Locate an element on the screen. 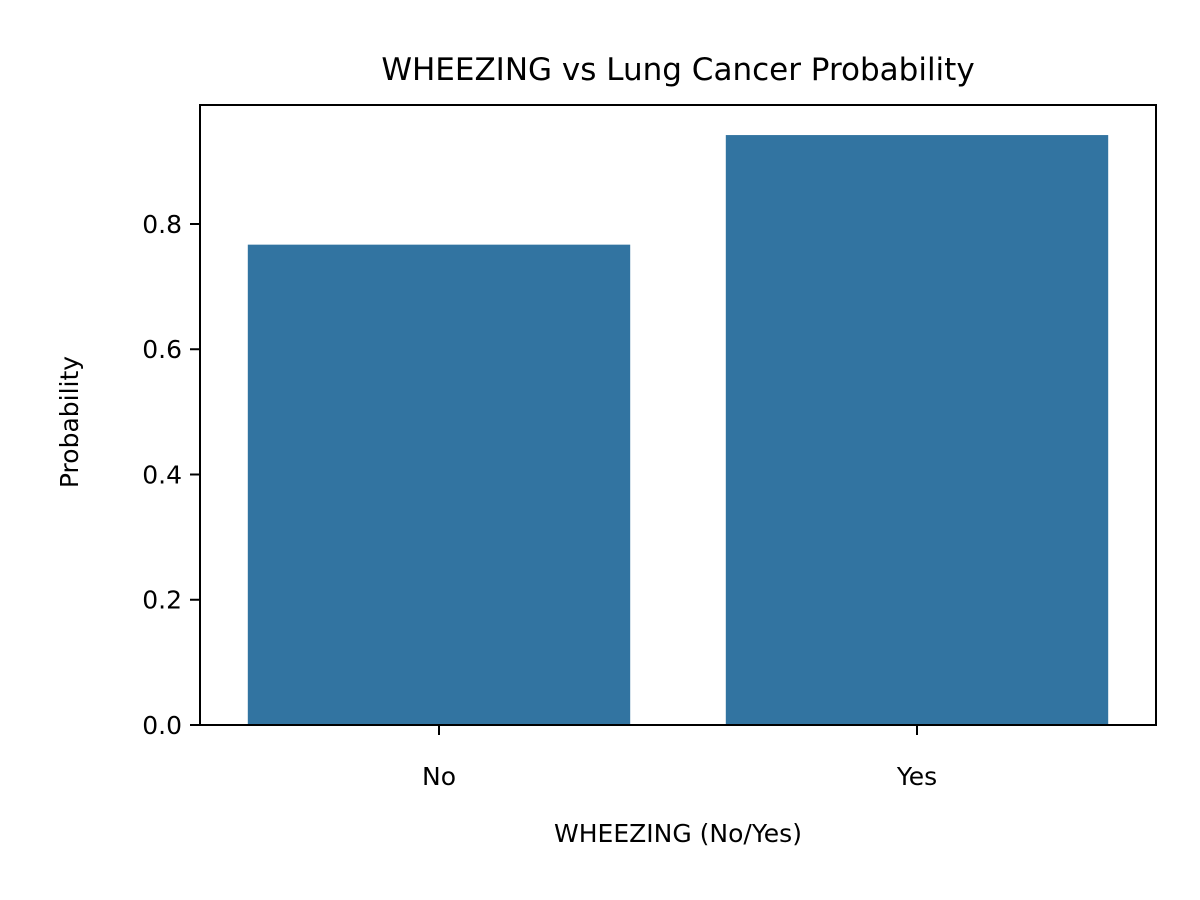 The width and height of the screenshot is (1200, 900). y-axis-label: Probability is located at coordinates (69, 422).